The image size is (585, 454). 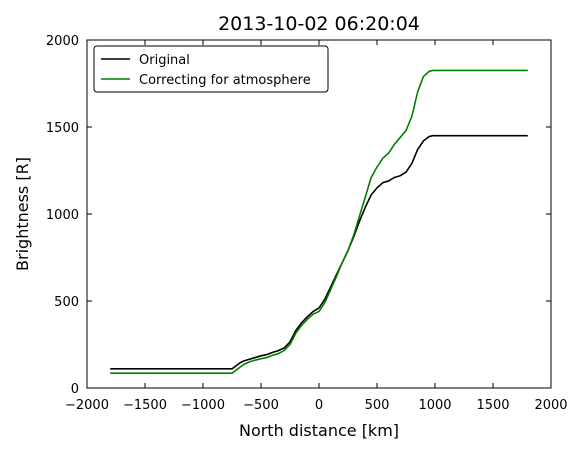 What do you see at coordinates (319, 24) in the screenshot?
I see `chart-title: 2013-10-02 06:20:04` at bounding box center [319, 24].